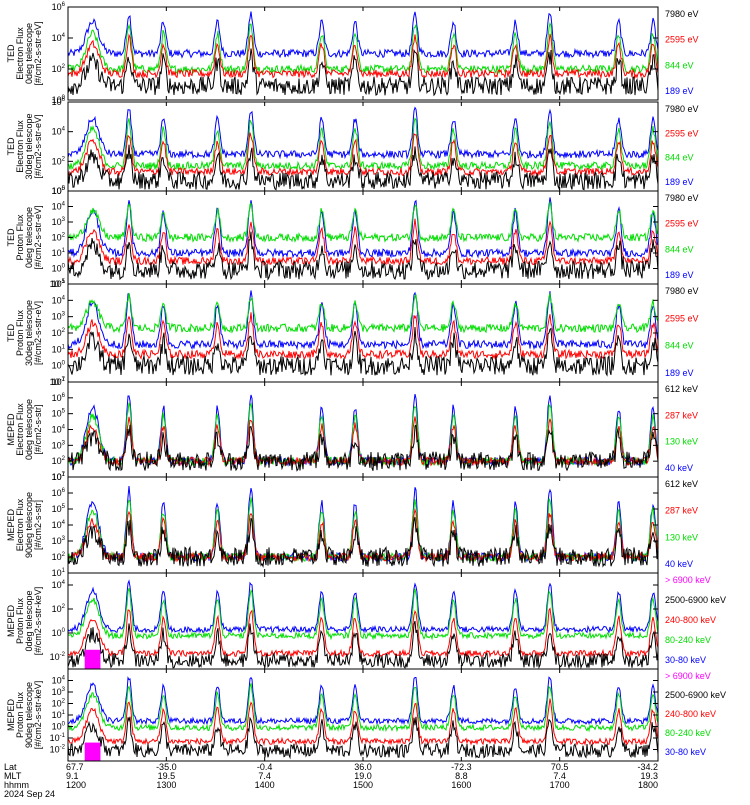 The height and width of the screenshot is (805, 750). I want to click on panel-7-traces, so click(363, 624).